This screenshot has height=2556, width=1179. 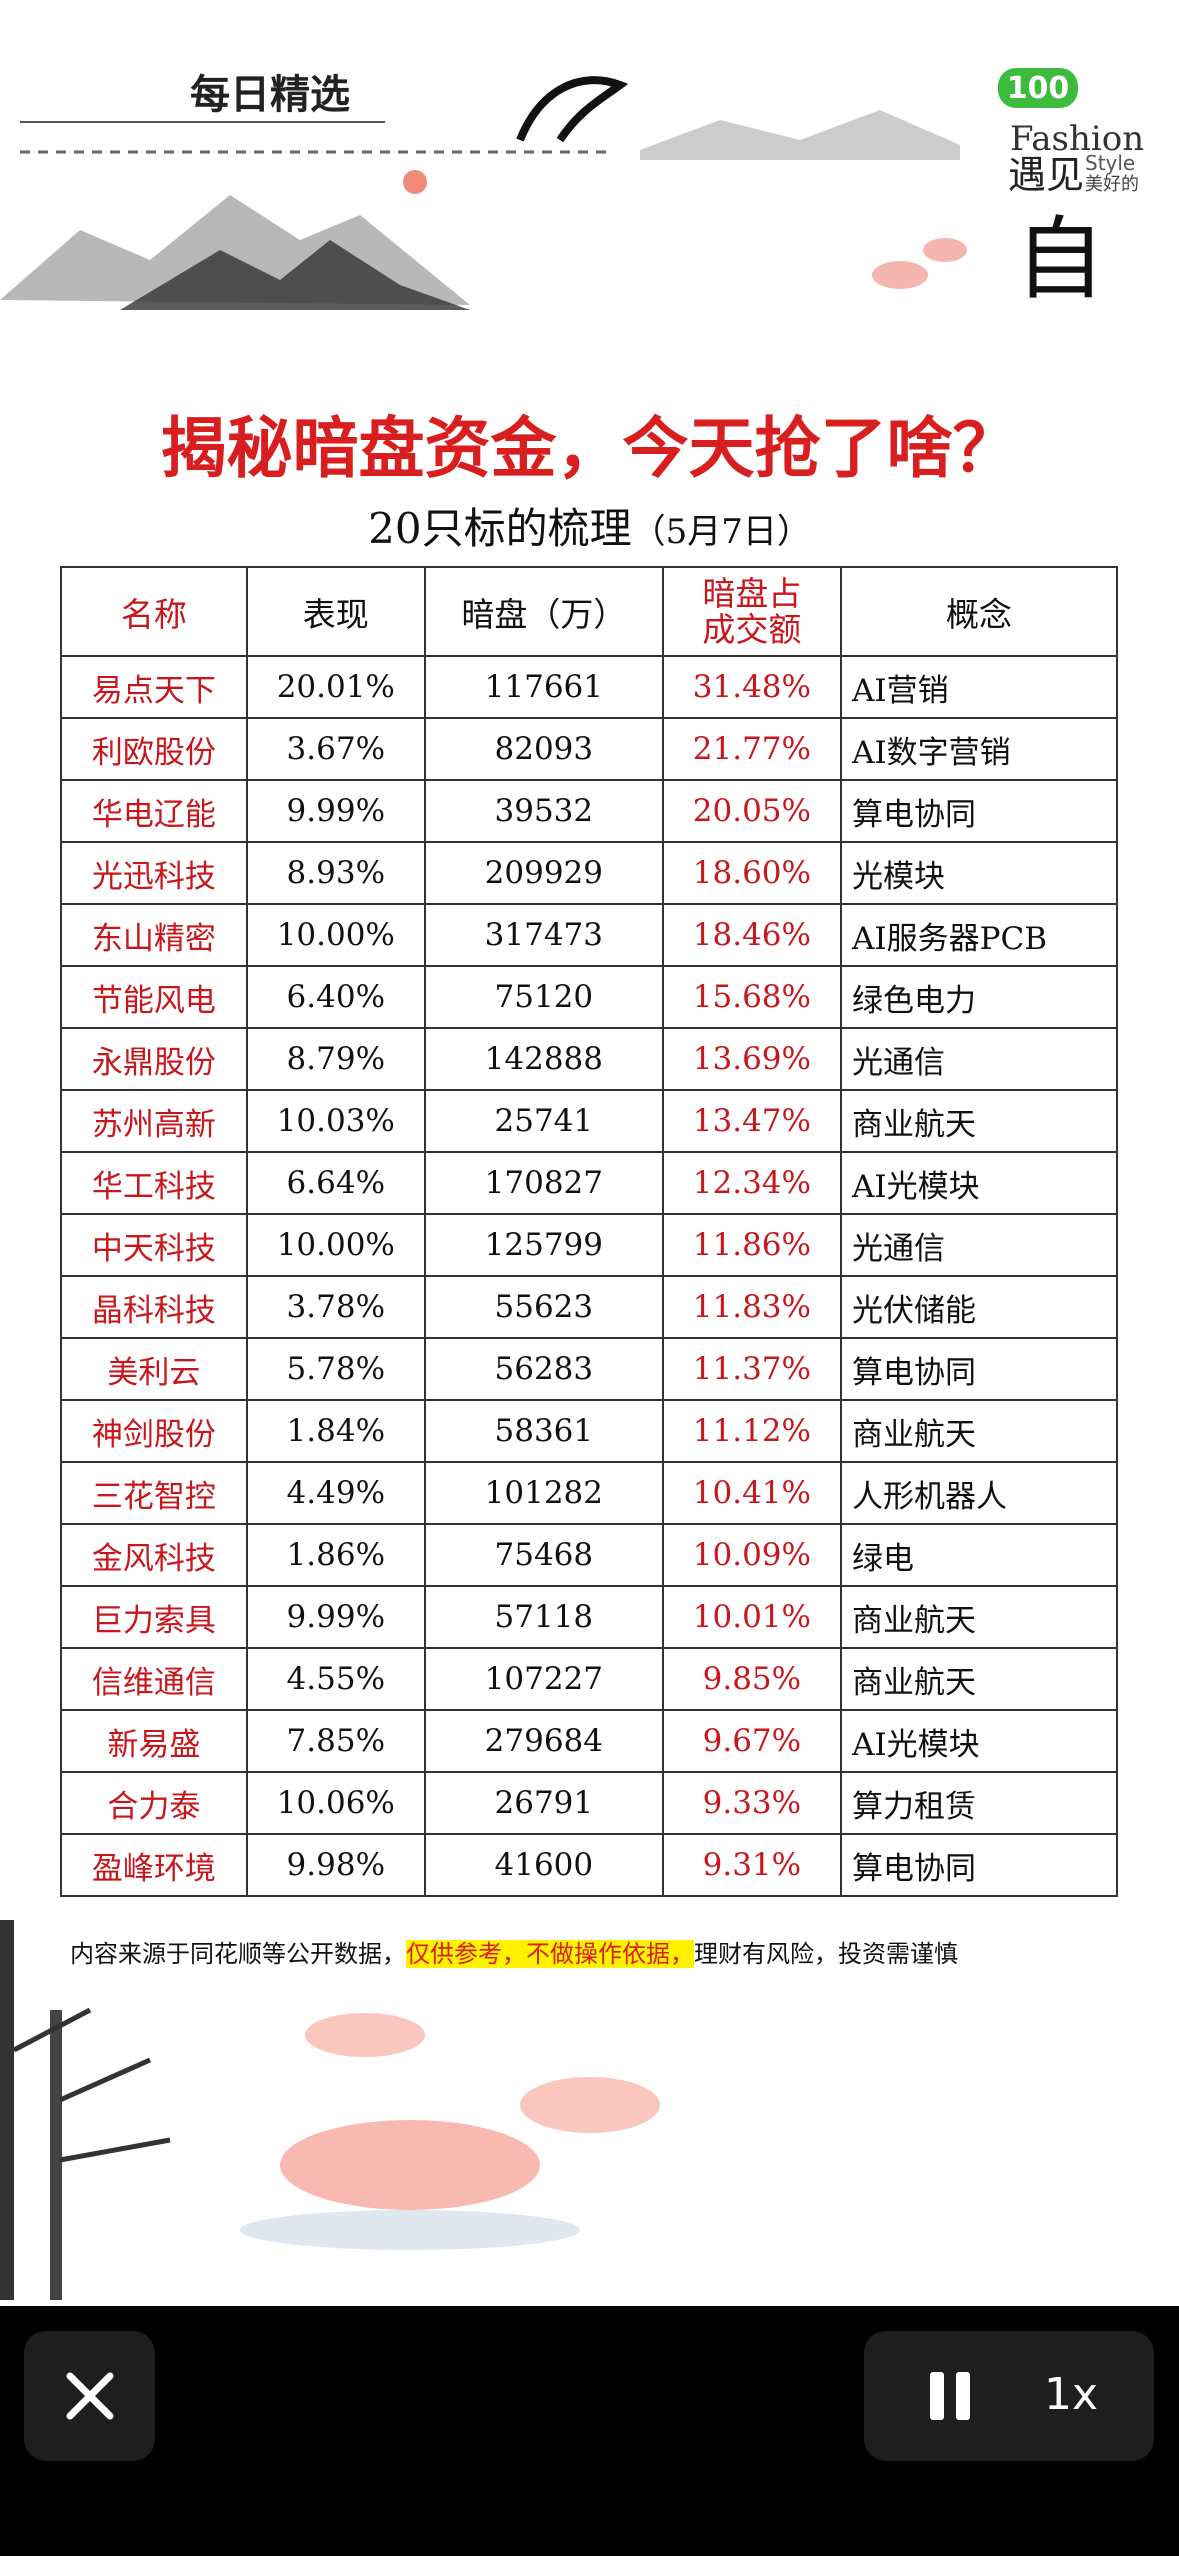 What do you see at coordinates (335, 1431) in the screenshot?
I see `table-cell: 1.84%` at bounding box center [335, 1431].